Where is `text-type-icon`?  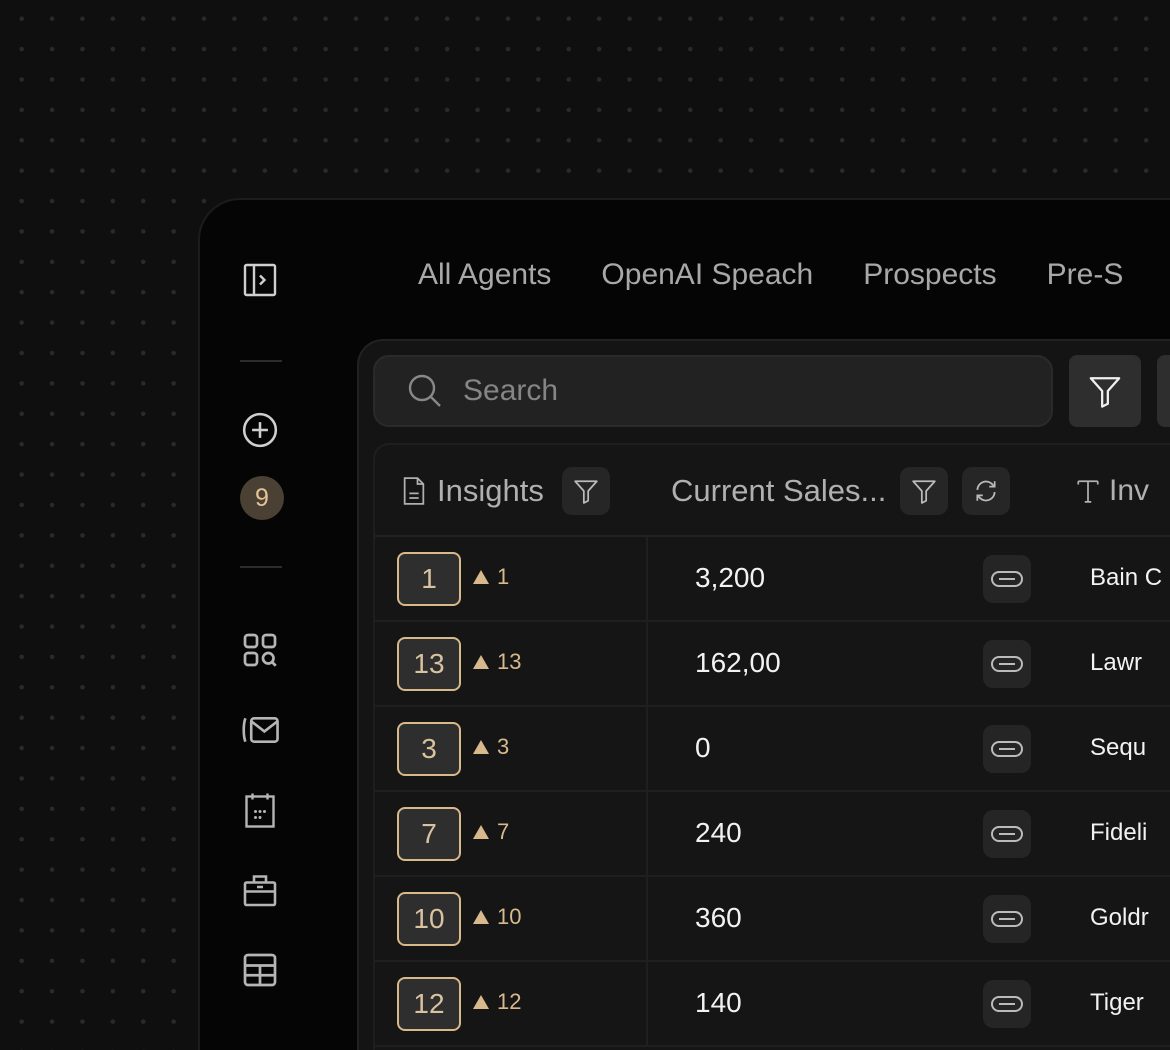 text-type-icon is located at coordinates (1088, 491).